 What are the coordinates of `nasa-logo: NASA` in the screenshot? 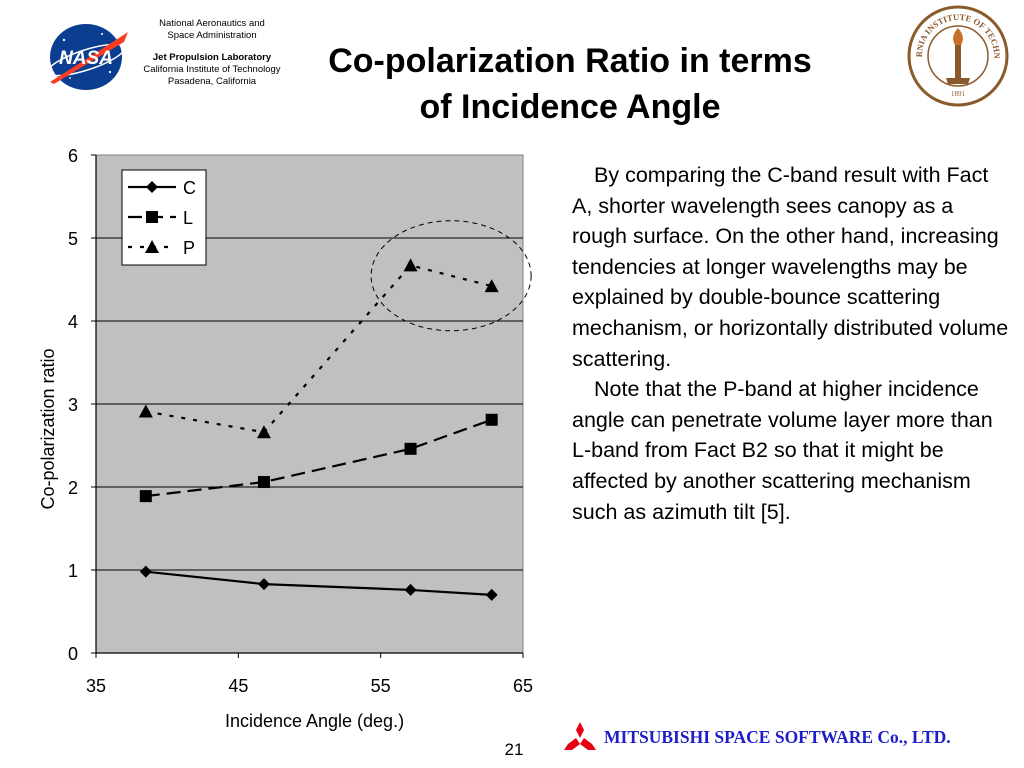 It's located at (87, 57).